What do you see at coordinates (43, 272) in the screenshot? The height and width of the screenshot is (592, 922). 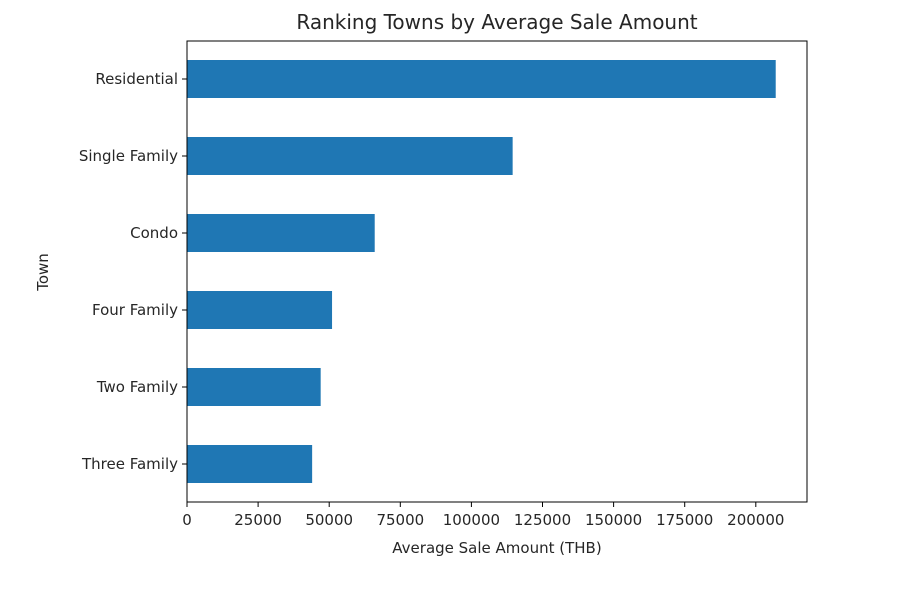 I see `y-axis-label: Town` at bounding box center [43, 272].